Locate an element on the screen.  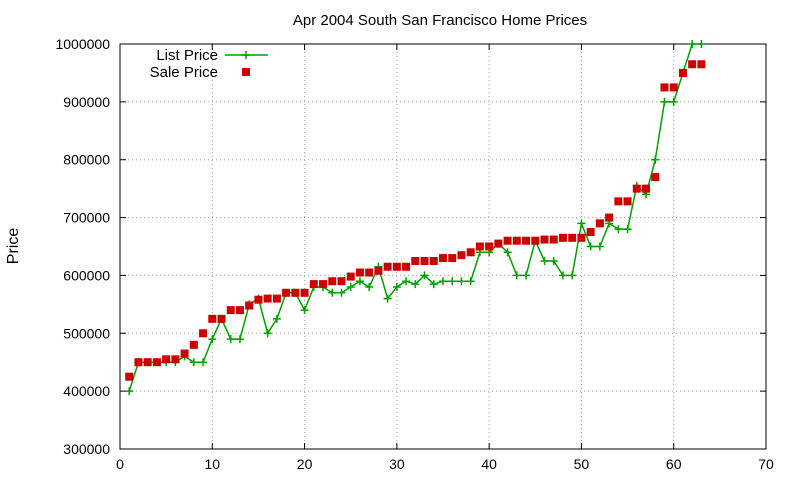
x-tick-label: 0 is located at coordinates (120, 464).